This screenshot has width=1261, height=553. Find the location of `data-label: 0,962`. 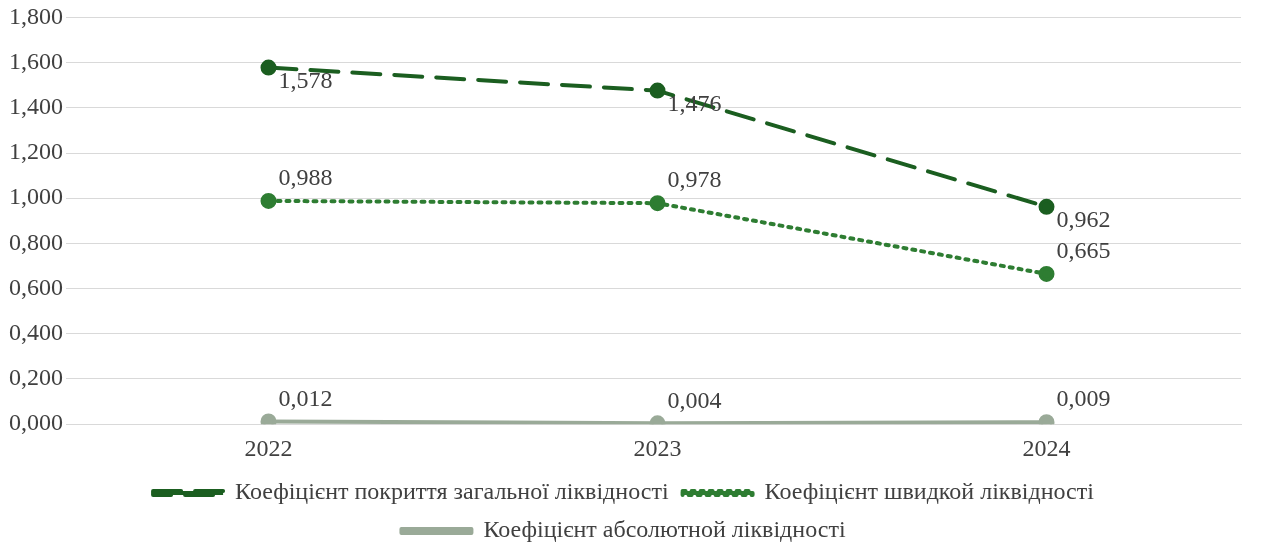

data-label: 0,962 is located at coordinates (1083, 219).